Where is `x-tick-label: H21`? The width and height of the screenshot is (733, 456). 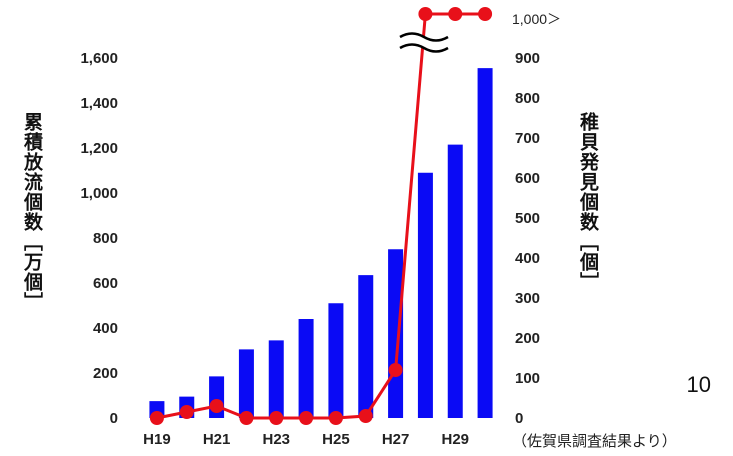
x-tick-label: H21 is located at coordinates (217, 439).